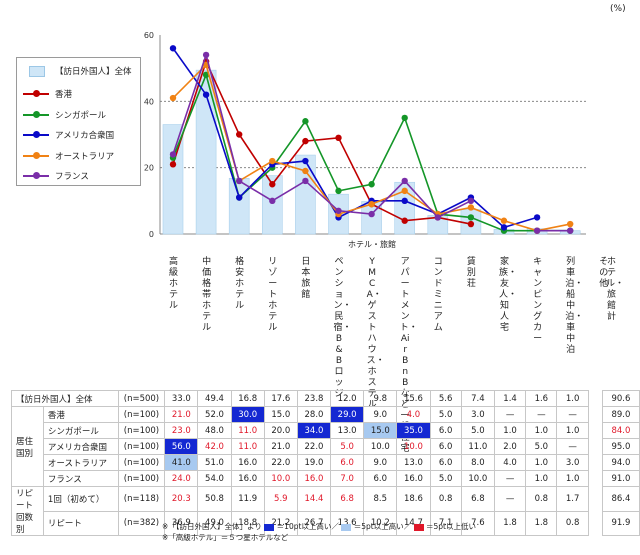 The image size is (640, 555). What do you see at coordinates (181, 478) in the screenshot?
I see `value-cell: 24.0` at bounding box center [181, 478].